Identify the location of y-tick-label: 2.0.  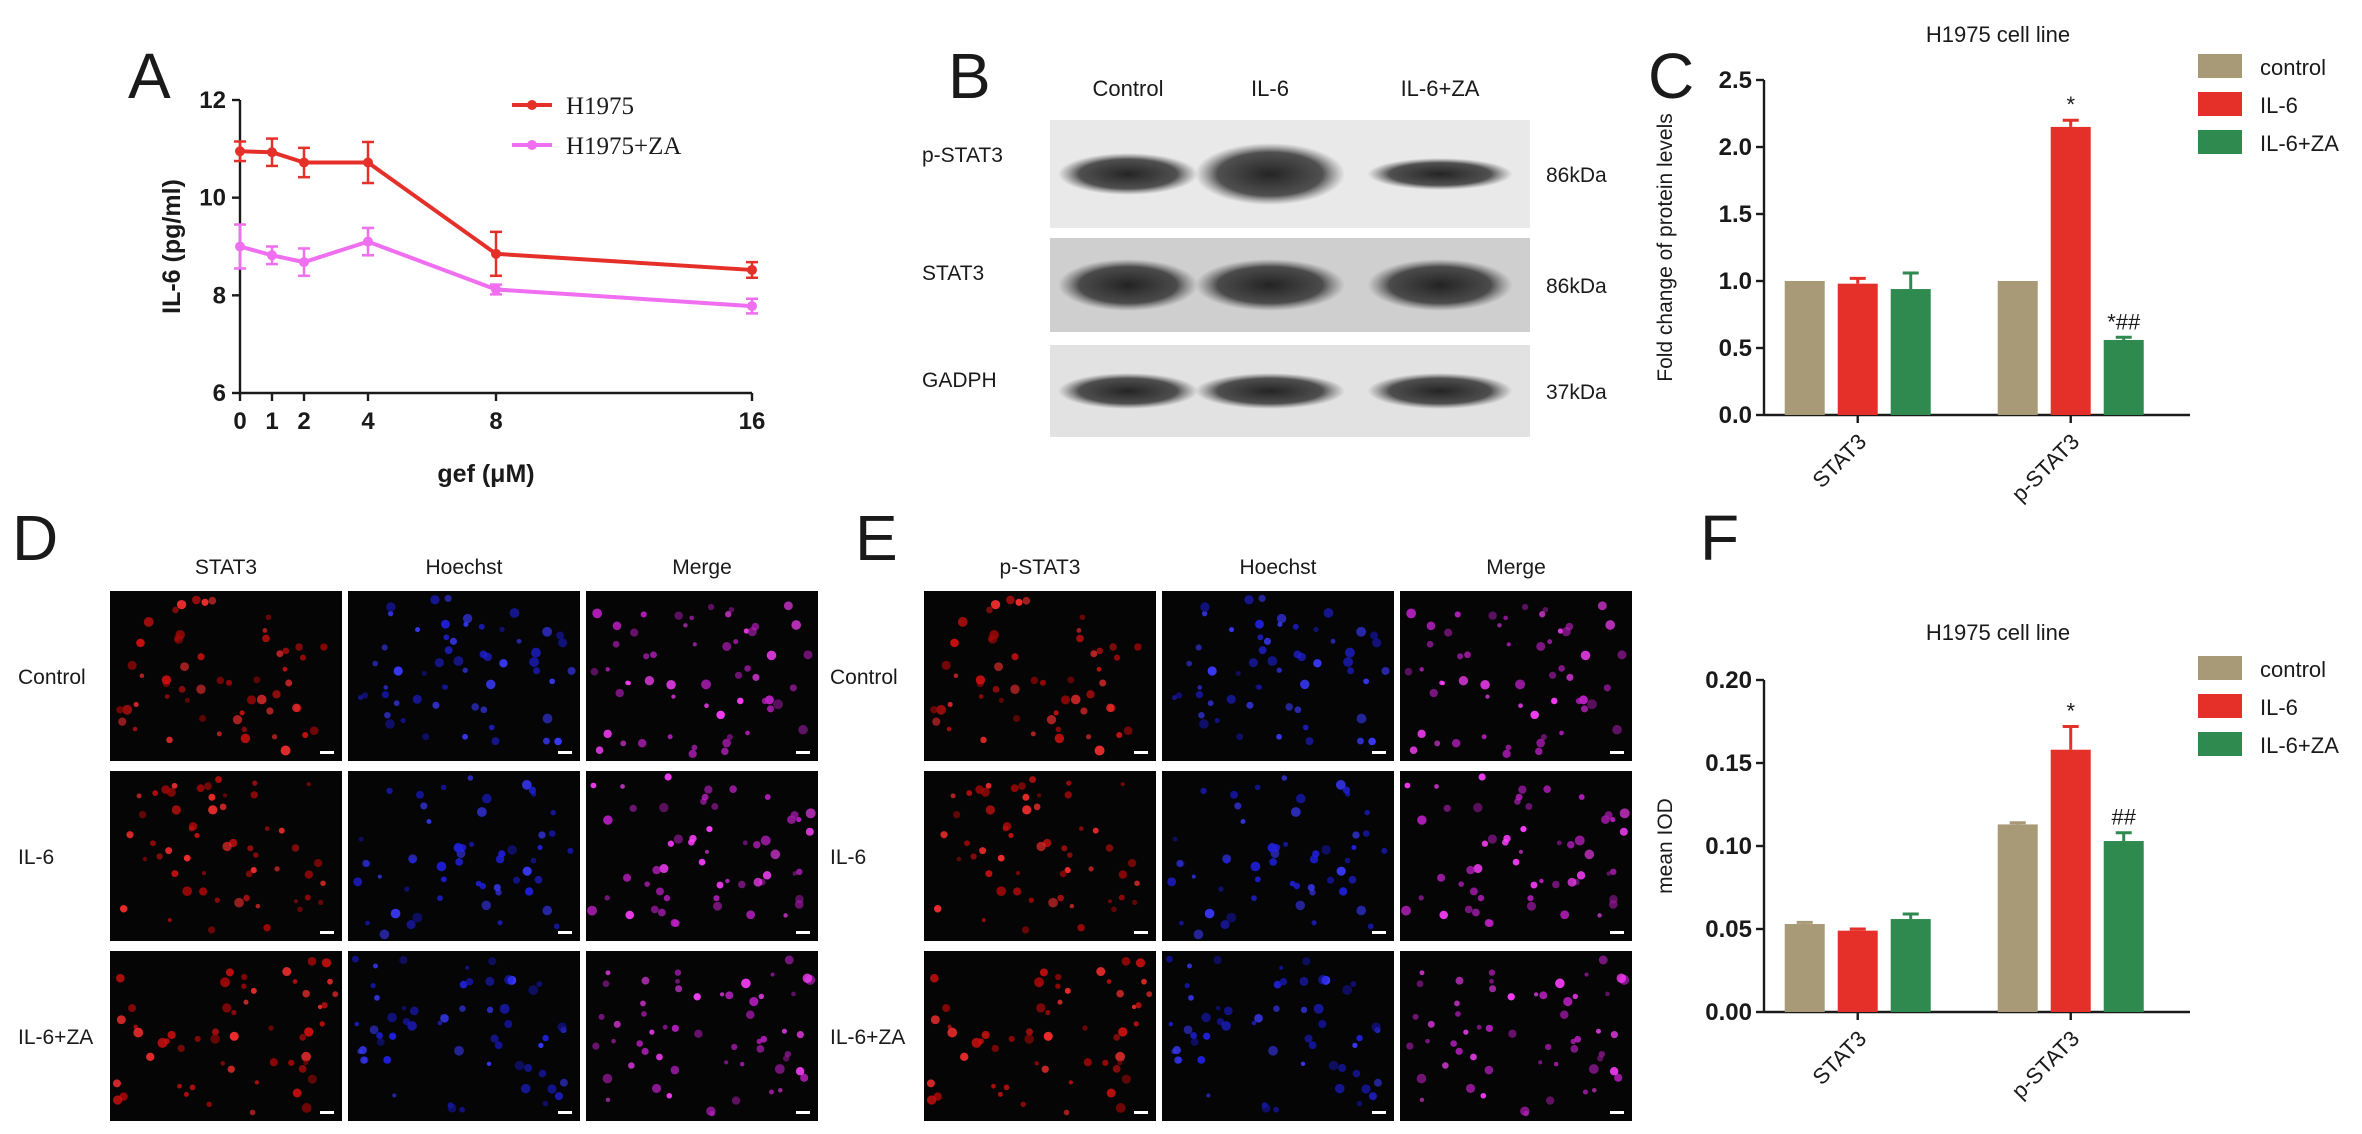
(1735, 147).